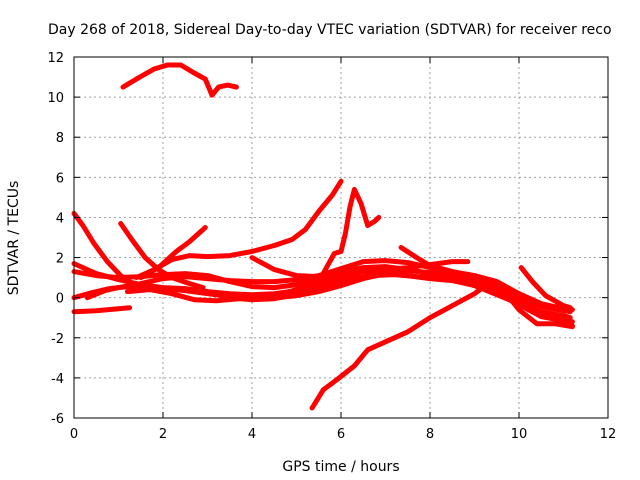 The width and height of the screenshot is (640, 480). What do you see at coordinates (252, 434) in the screenshot?
I see `x-tick-label: 4` at bounding box center [252, 434].